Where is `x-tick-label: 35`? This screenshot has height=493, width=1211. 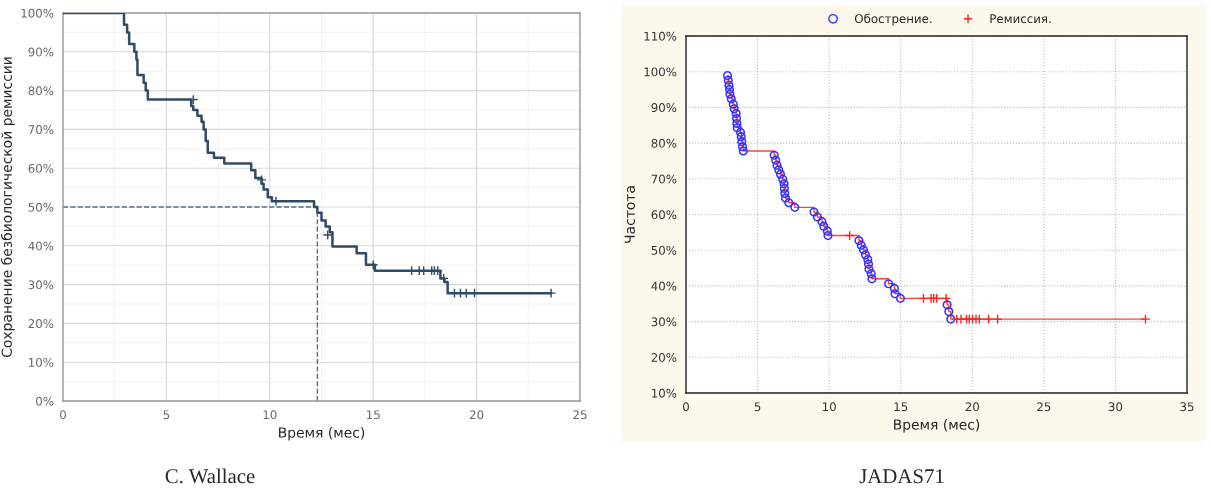 x-tick-label: 35 is located at coordinates (1187, 407).